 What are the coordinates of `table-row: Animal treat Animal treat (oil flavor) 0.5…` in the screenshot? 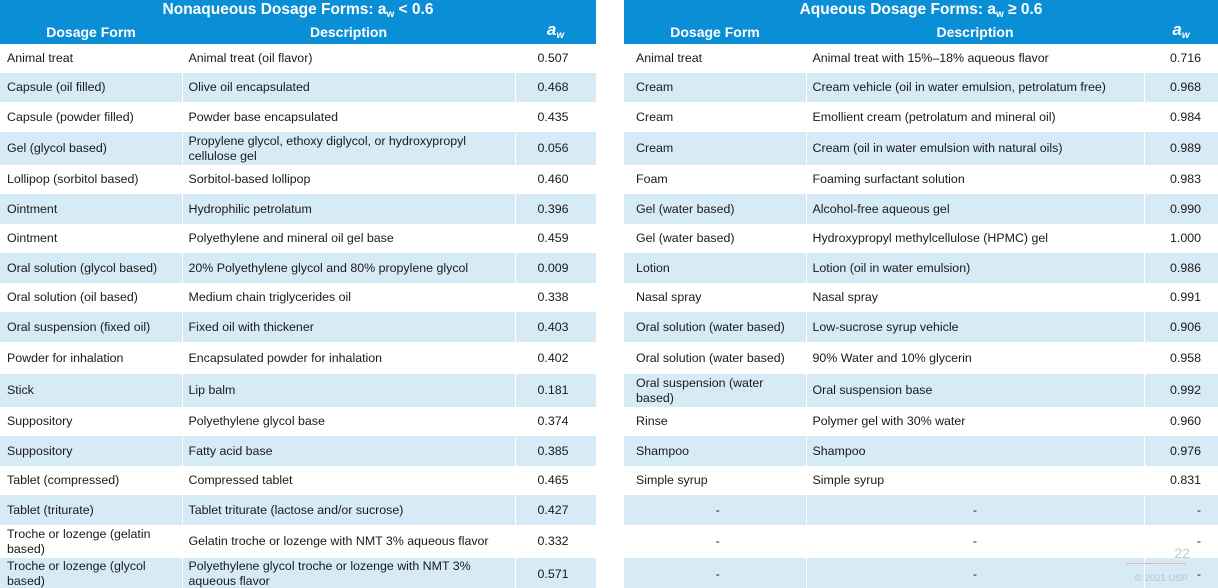 It's located at (298, 58).